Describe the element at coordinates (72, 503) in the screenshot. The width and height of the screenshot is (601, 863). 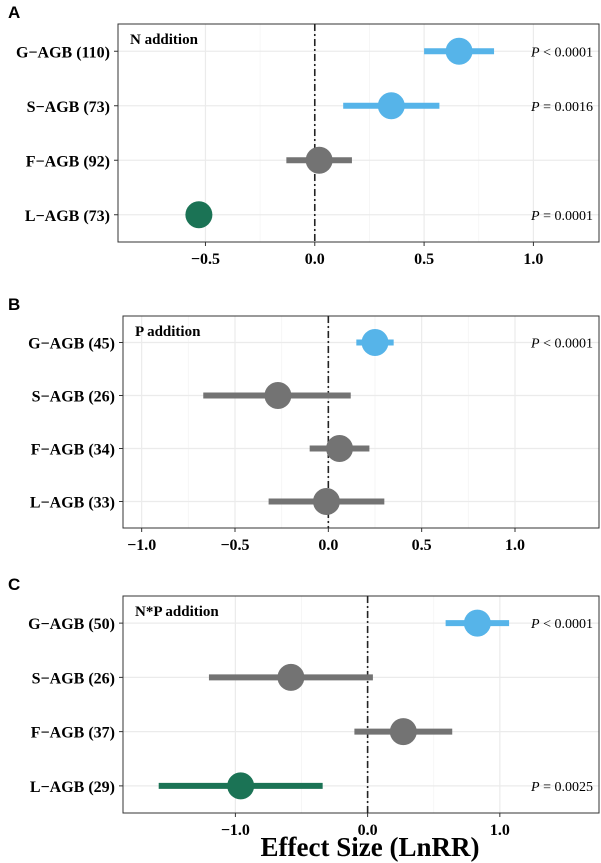
I see `y-tick-label: L−AGB (33)` at that location.